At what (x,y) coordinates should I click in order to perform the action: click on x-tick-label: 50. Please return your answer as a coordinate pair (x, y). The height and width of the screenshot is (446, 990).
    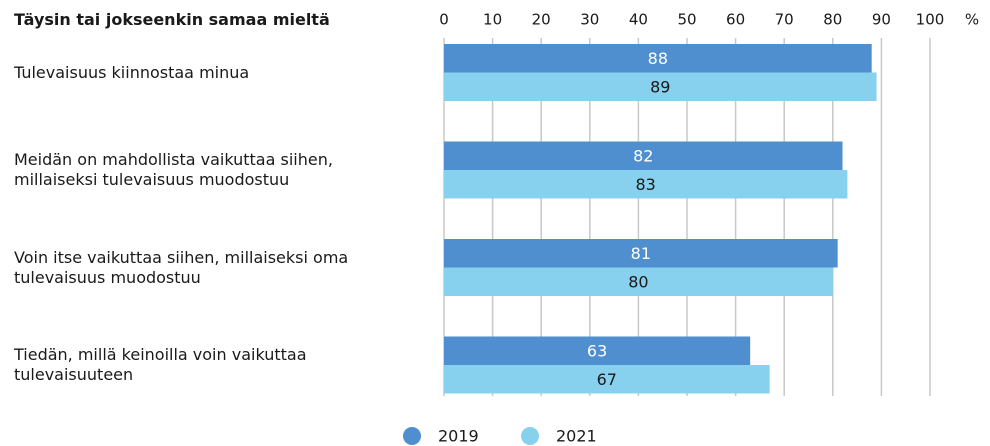
    Looking at the image, I should click on (686, 20).